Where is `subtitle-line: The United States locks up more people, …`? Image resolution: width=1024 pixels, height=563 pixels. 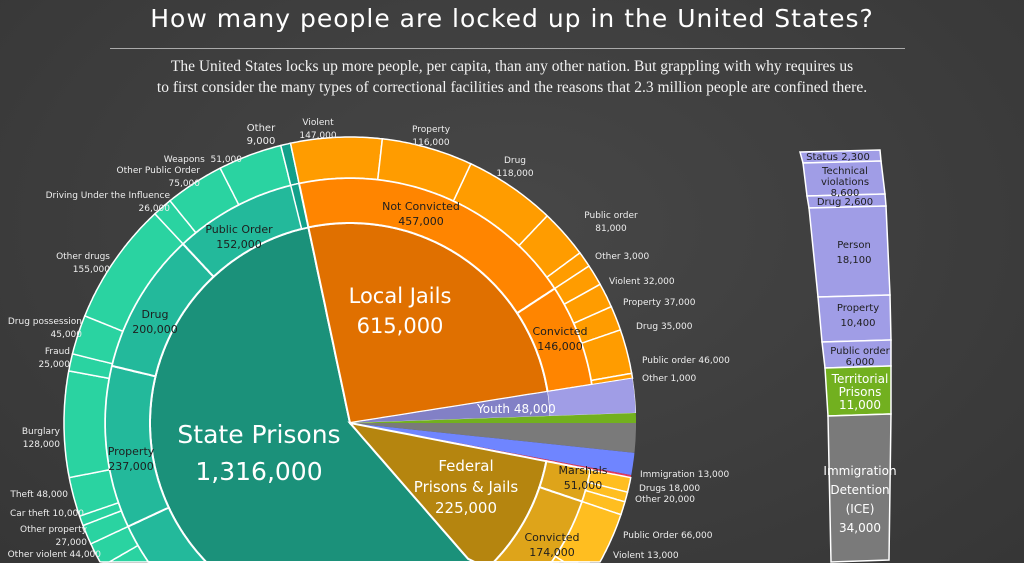 subtitle-line: The United States locks up more people, … is located at coordinates (512, 66).